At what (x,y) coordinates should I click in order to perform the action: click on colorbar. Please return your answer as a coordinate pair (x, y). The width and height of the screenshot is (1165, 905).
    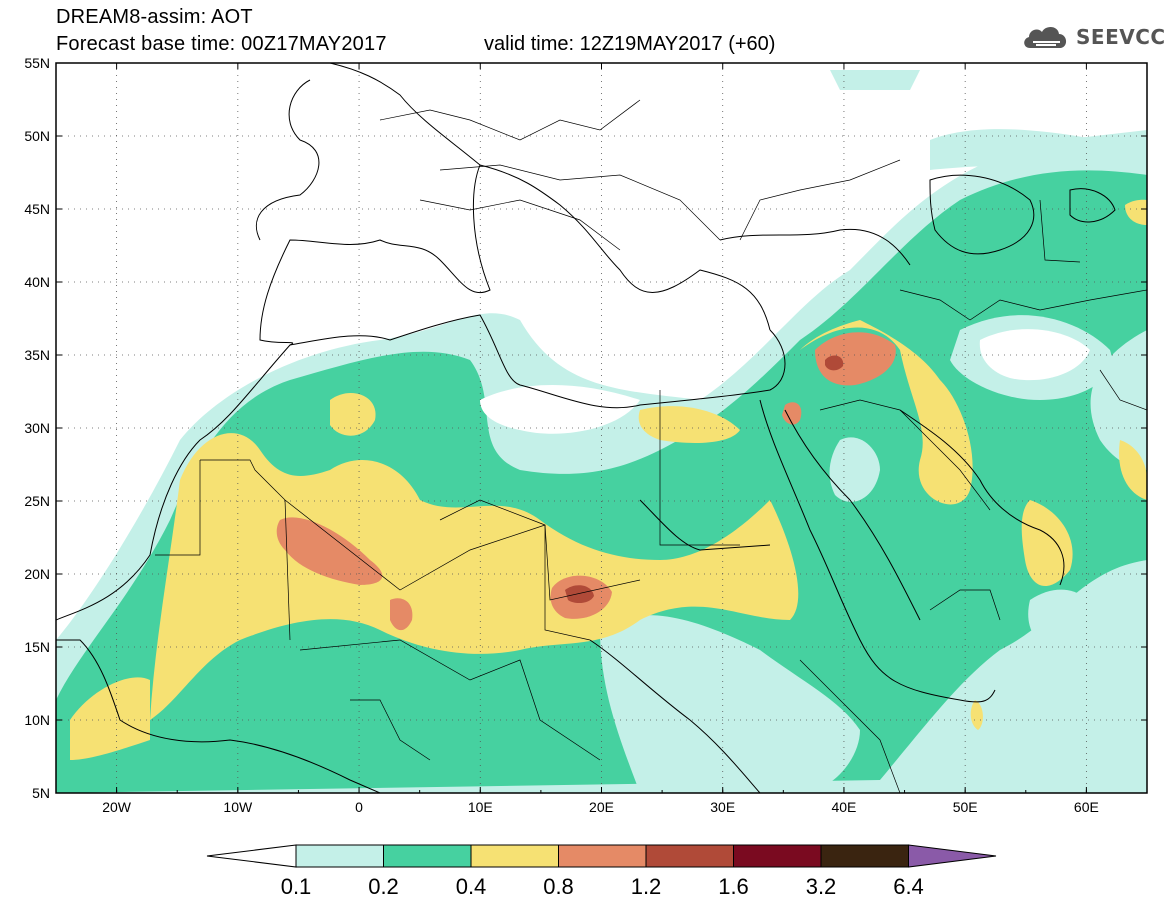
    Looking at the image, I should click on (601, 856).